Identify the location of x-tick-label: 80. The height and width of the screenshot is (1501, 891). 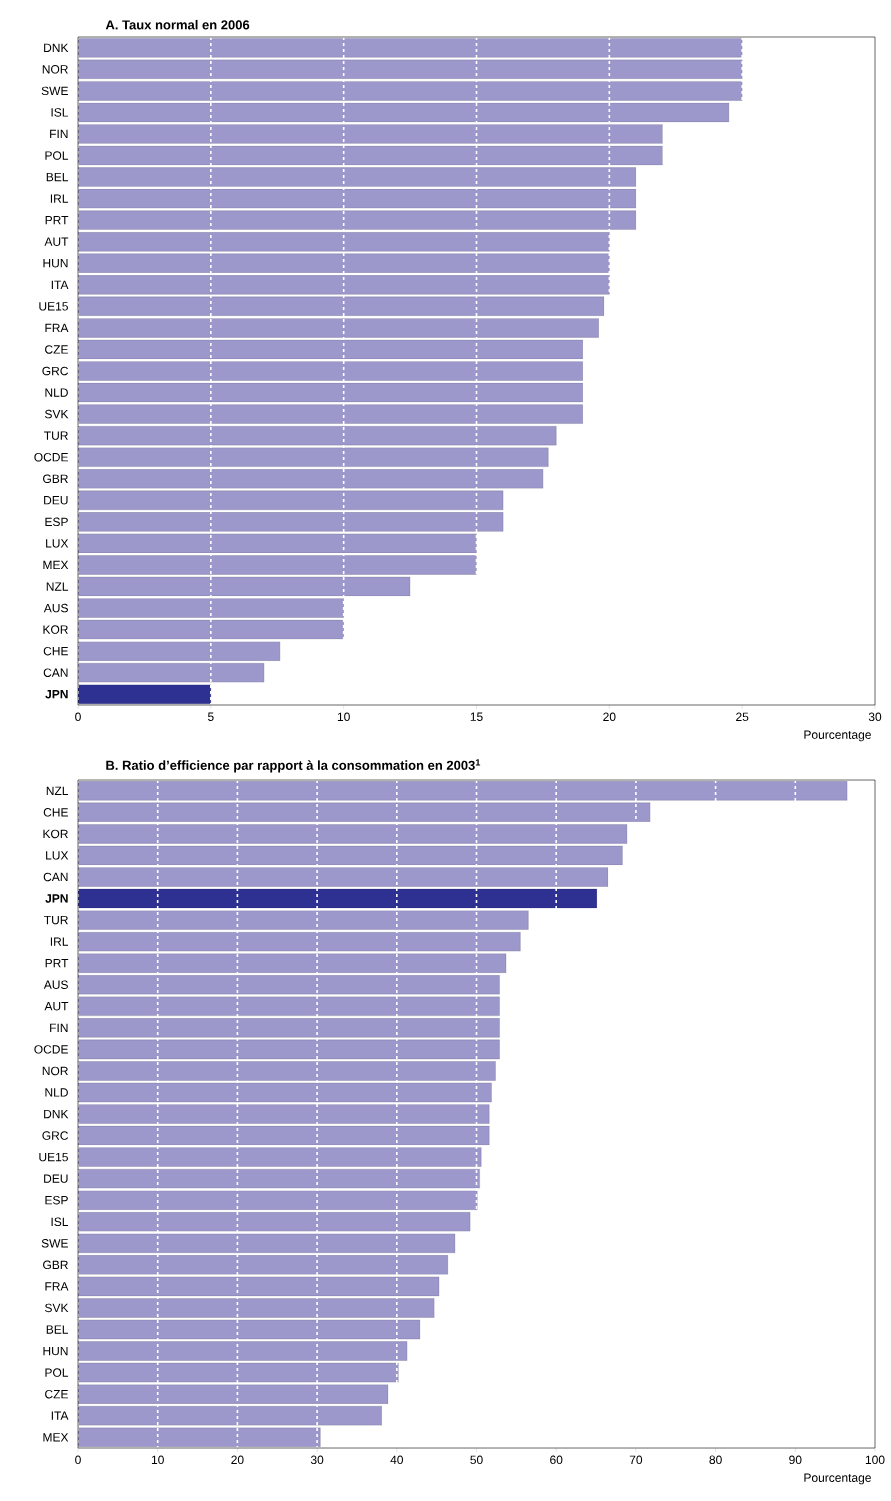
(715, 1460).